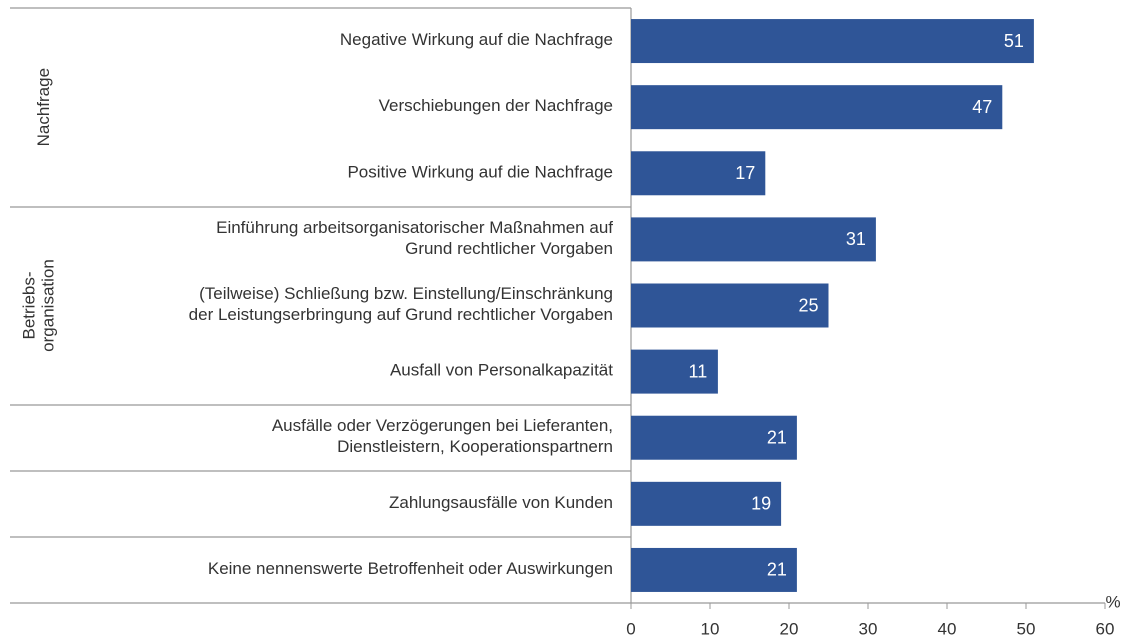 This screenshot has height=641, width=1126. What do you see at coordinates (43, 107) in the screenshot?
I see `group-label: Nachfrage` at bounding box center [43, 107].